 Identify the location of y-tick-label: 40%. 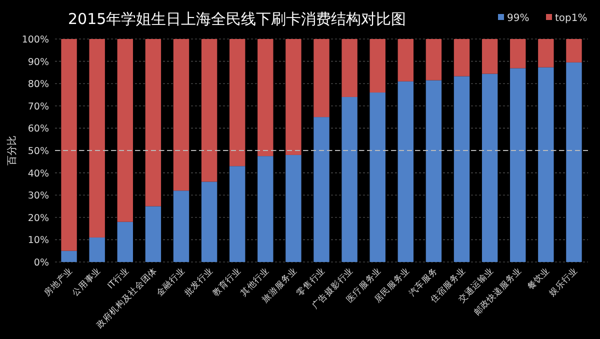
(38, 174).